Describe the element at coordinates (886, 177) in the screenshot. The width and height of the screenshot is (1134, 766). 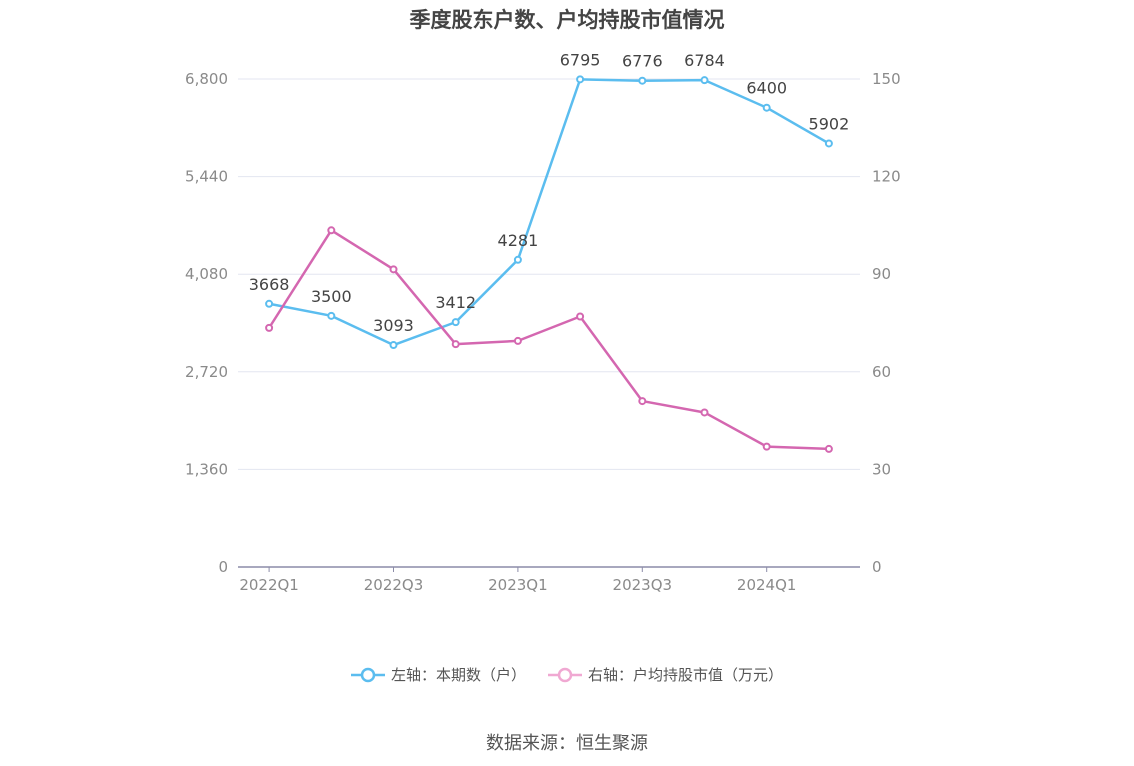
I see `right-axis-tick-label: 120` at that location.